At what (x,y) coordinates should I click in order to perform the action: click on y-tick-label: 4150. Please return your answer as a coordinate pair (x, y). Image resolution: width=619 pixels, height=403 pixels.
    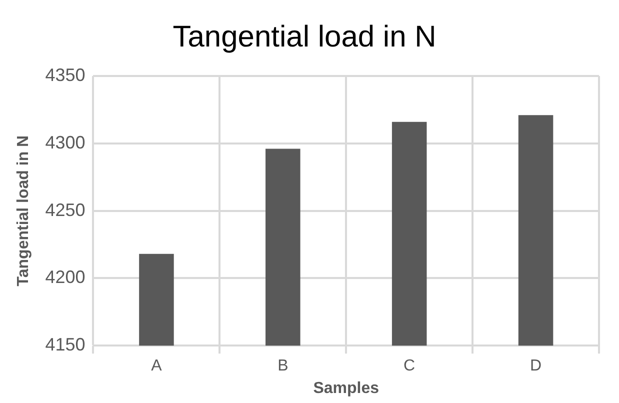
    Looking at the image, I should click on (65, 344).